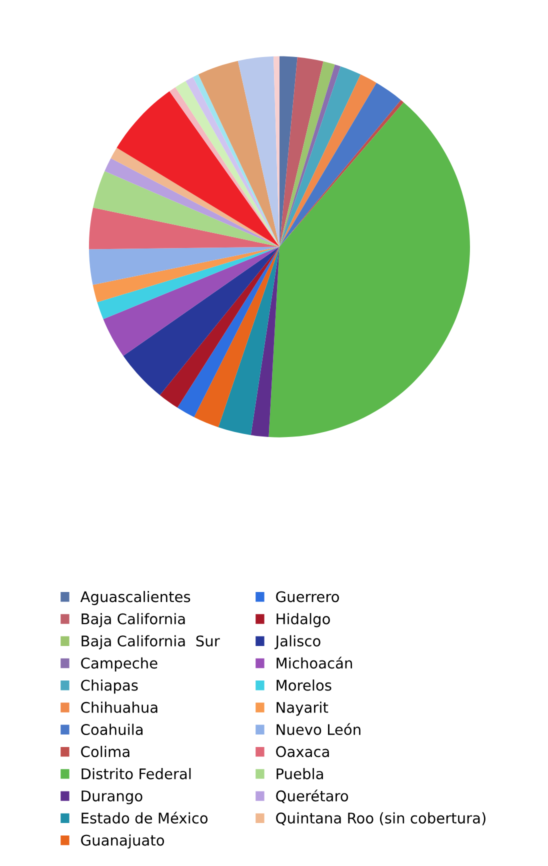 The image size is (548, 866). I want to click on legend-label: Chihuahua, so click(119, 707).